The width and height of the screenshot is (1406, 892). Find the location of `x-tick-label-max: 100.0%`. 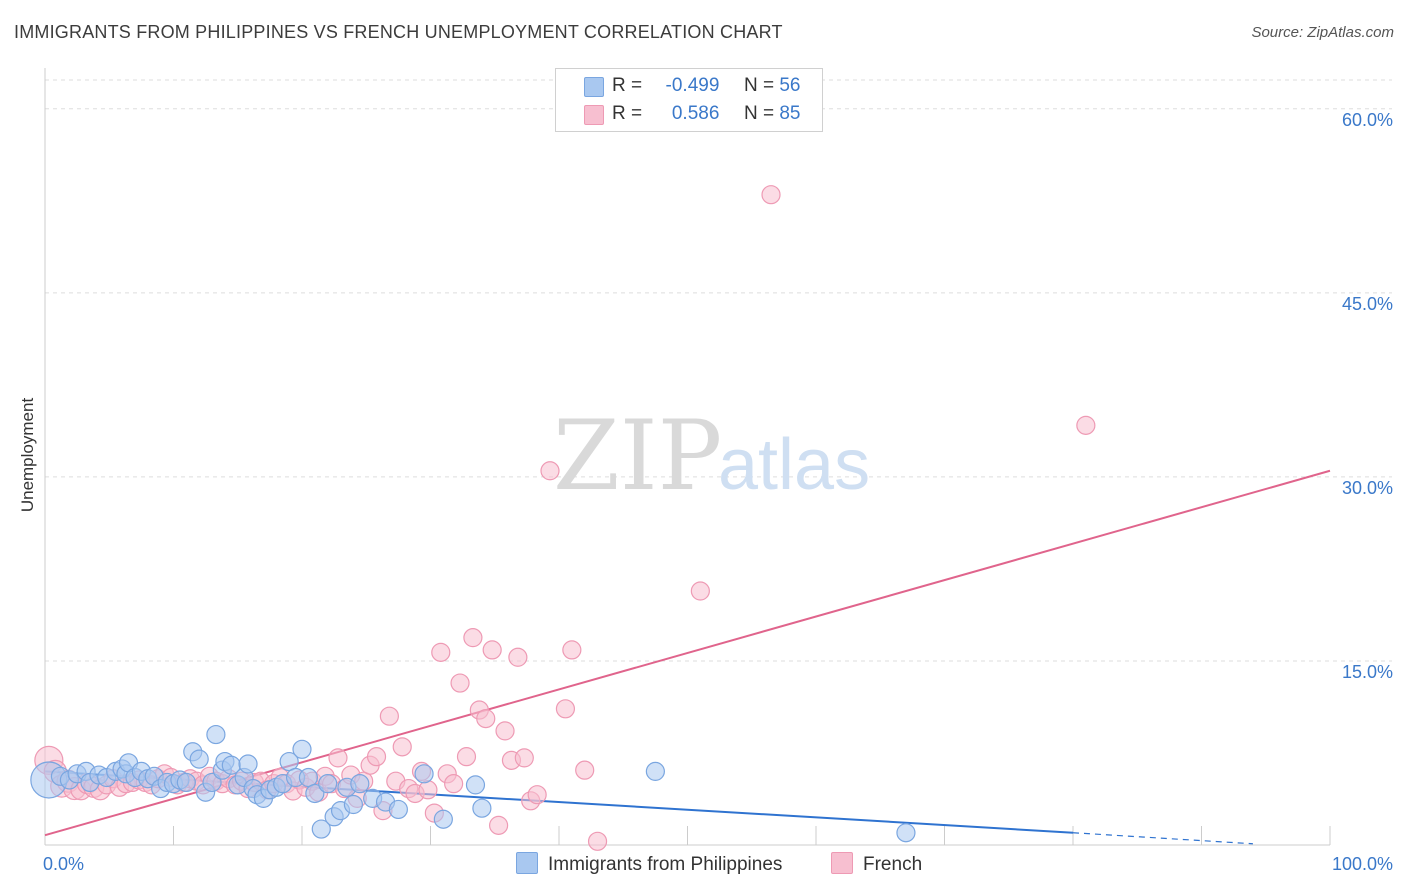

x-tick-label-max: 100.0% is located at coordinates (1362, 864).